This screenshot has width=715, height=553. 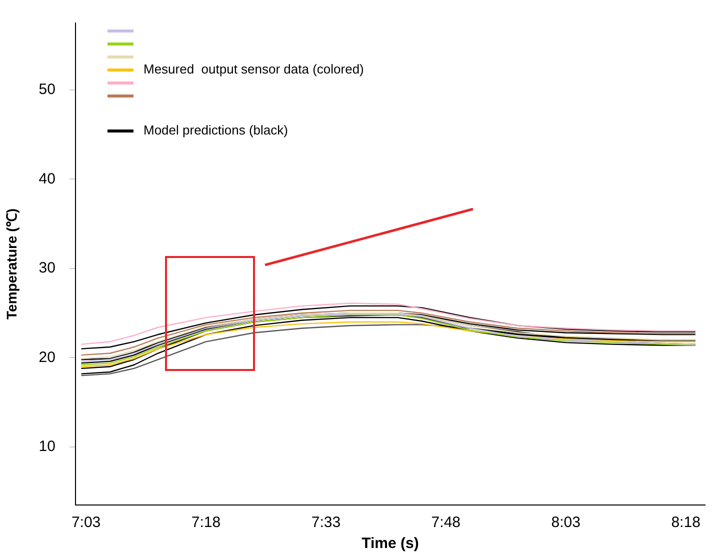 What do you see at coordinates (47, 89) in the screenshot?
I see `y-tick-label: 50` at bounding box center [47, 89].